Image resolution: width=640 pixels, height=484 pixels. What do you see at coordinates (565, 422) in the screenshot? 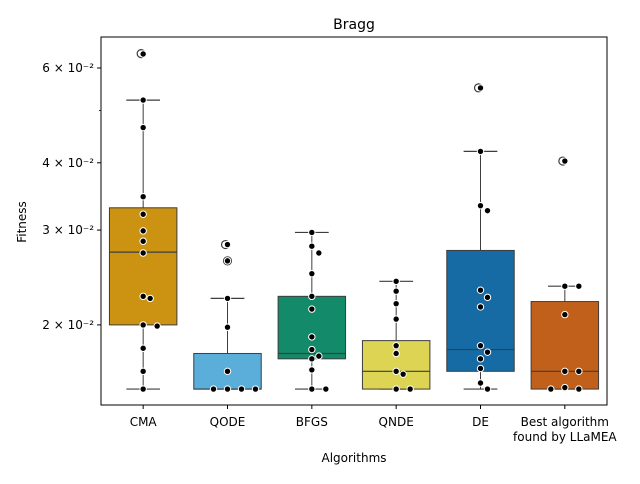
I see `x-tick-label: Best algorithm` at bounding box center [565, 422].